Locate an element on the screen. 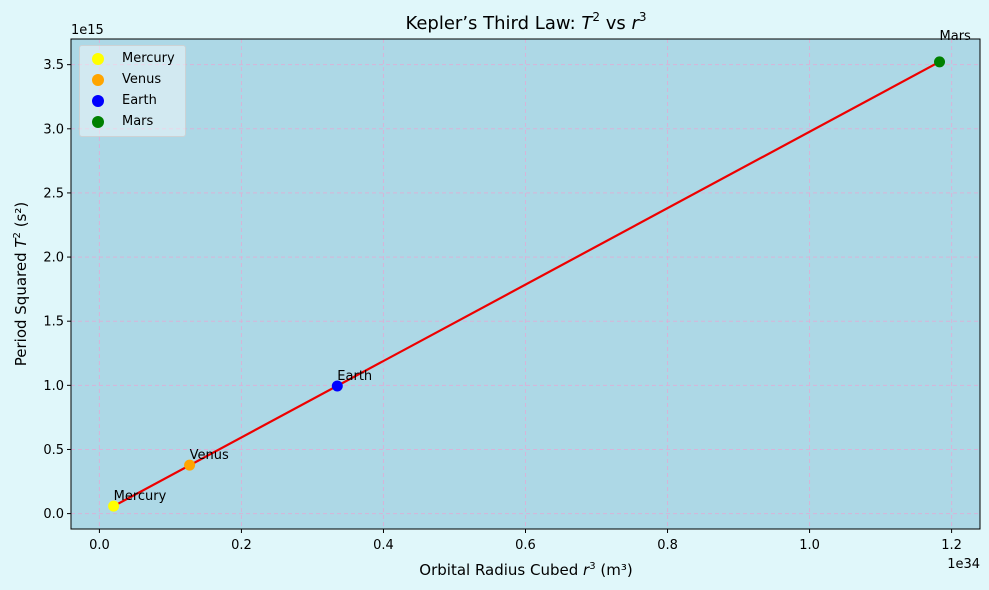  x-offset-label: 1e34 is located at coordinates (963, 564).